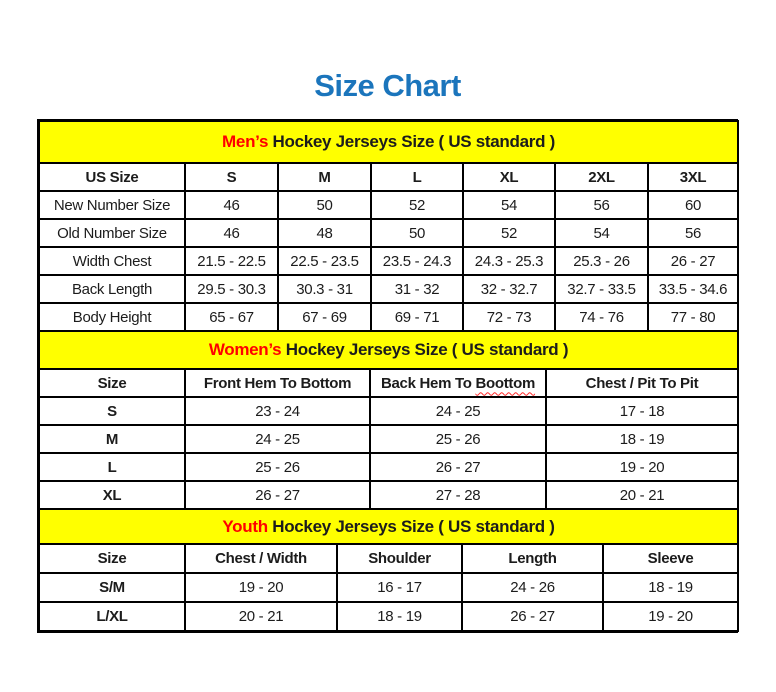 This screenshot has height=692, width=776. What do you see at coordinates (601, 205) in the screenshot?
I see `table-cell: 56` at bounding box center [601, 205].